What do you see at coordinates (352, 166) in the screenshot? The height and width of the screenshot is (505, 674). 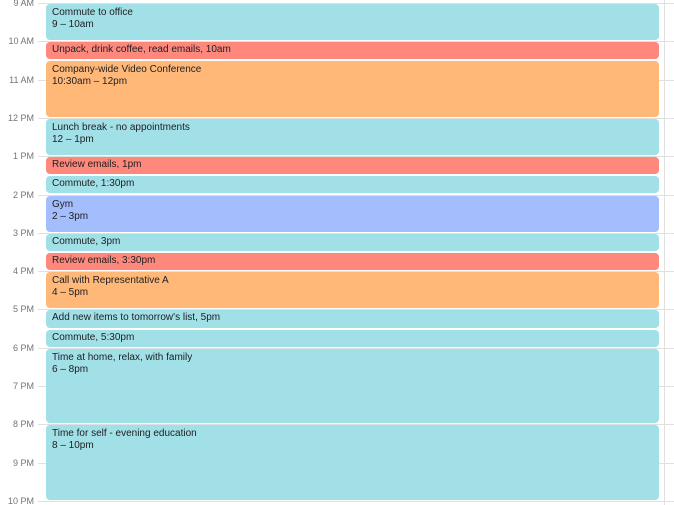 I see `calendar-event: Review emails, 1pm` at bounding box center [352, 166].